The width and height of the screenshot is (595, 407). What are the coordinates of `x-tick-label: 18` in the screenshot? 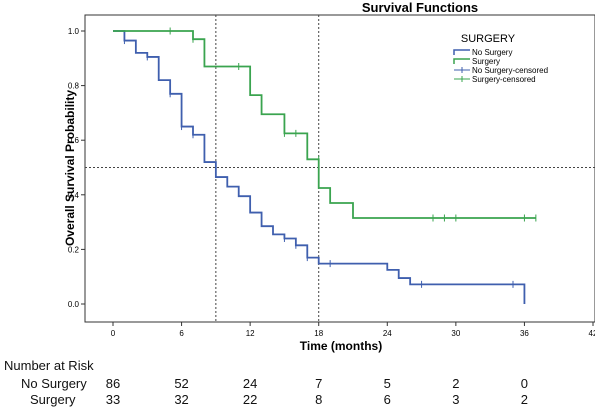 It's located at (318, 333).